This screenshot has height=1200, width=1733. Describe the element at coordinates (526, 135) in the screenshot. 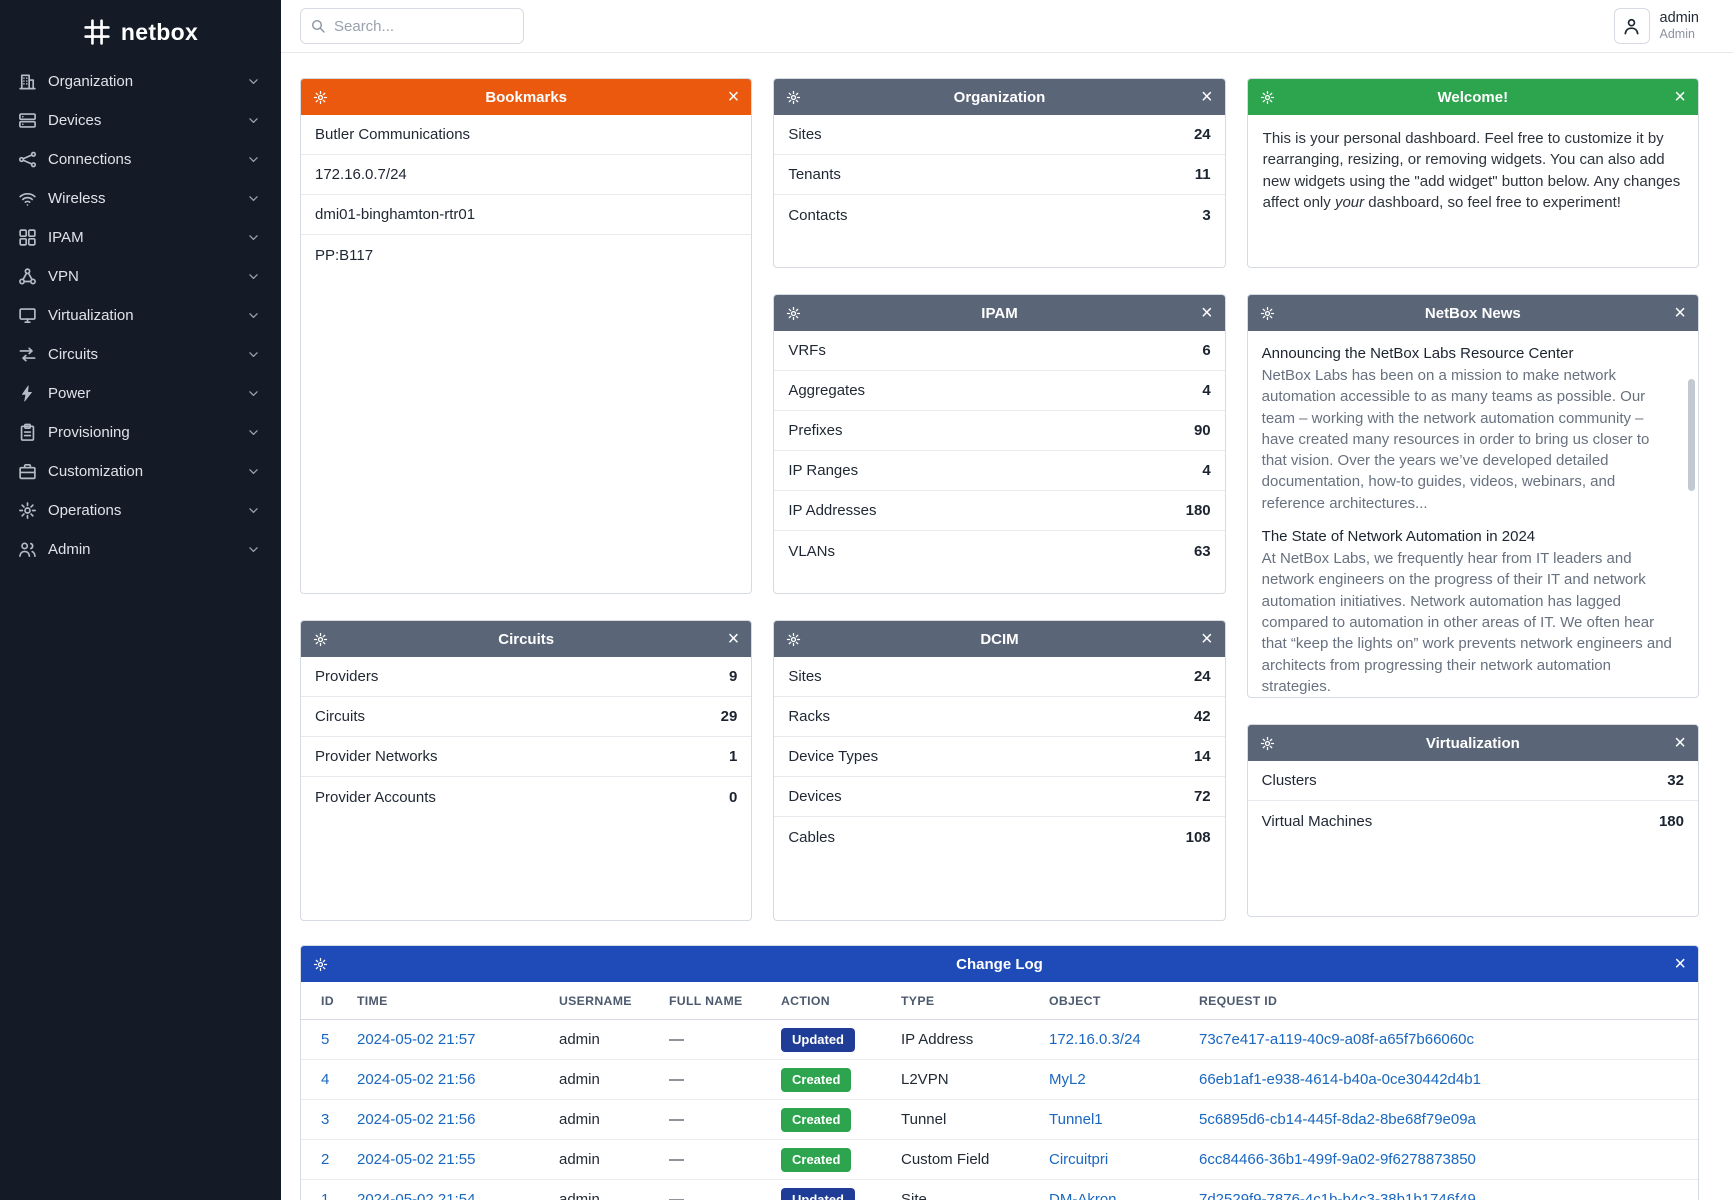

I see `bookmark-item: Butler Communications` at that location.